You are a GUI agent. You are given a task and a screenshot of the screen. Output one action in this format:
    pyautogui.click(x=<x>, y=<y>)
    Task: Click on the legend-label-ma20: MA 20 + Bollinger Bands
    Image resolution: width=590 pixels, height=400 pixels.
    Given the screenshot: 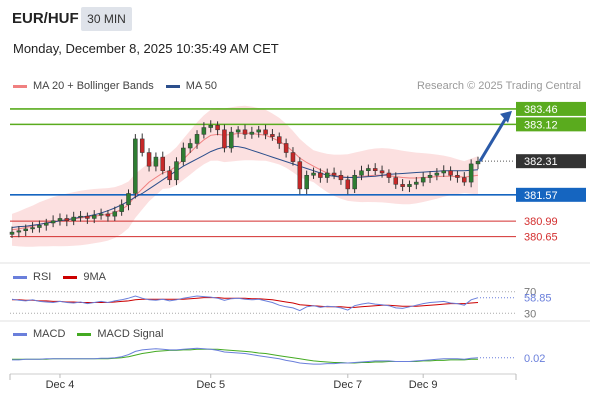 What is the action you would take?
    pyautogui.click(x=93, y=86)
    